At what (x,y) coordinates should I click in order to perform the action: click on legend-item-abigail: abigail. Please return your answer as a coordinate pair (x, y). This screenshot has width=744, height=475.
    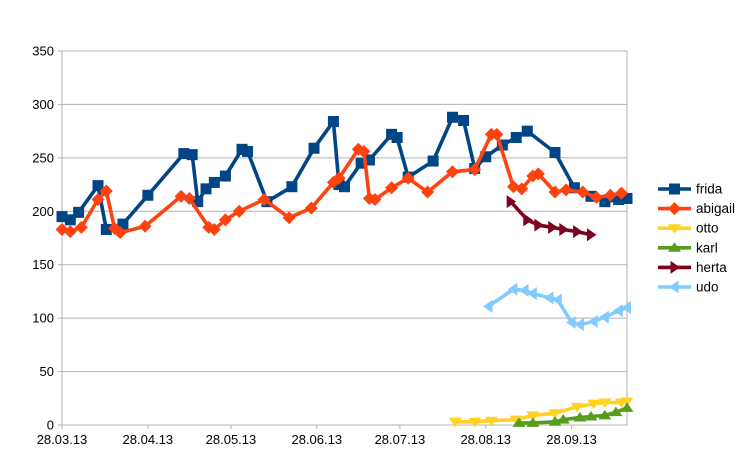
    Looking at the image, I should click on (696, 208).